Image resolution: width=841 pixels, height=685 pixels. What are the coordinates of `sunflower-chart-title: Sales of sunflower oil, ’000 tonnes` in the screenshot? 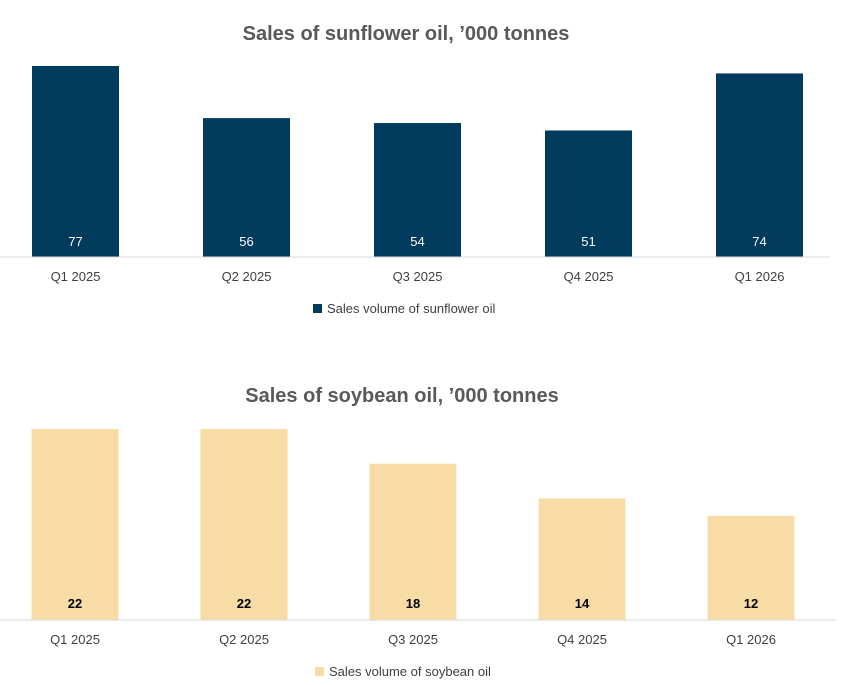 It's located at (406, 34).